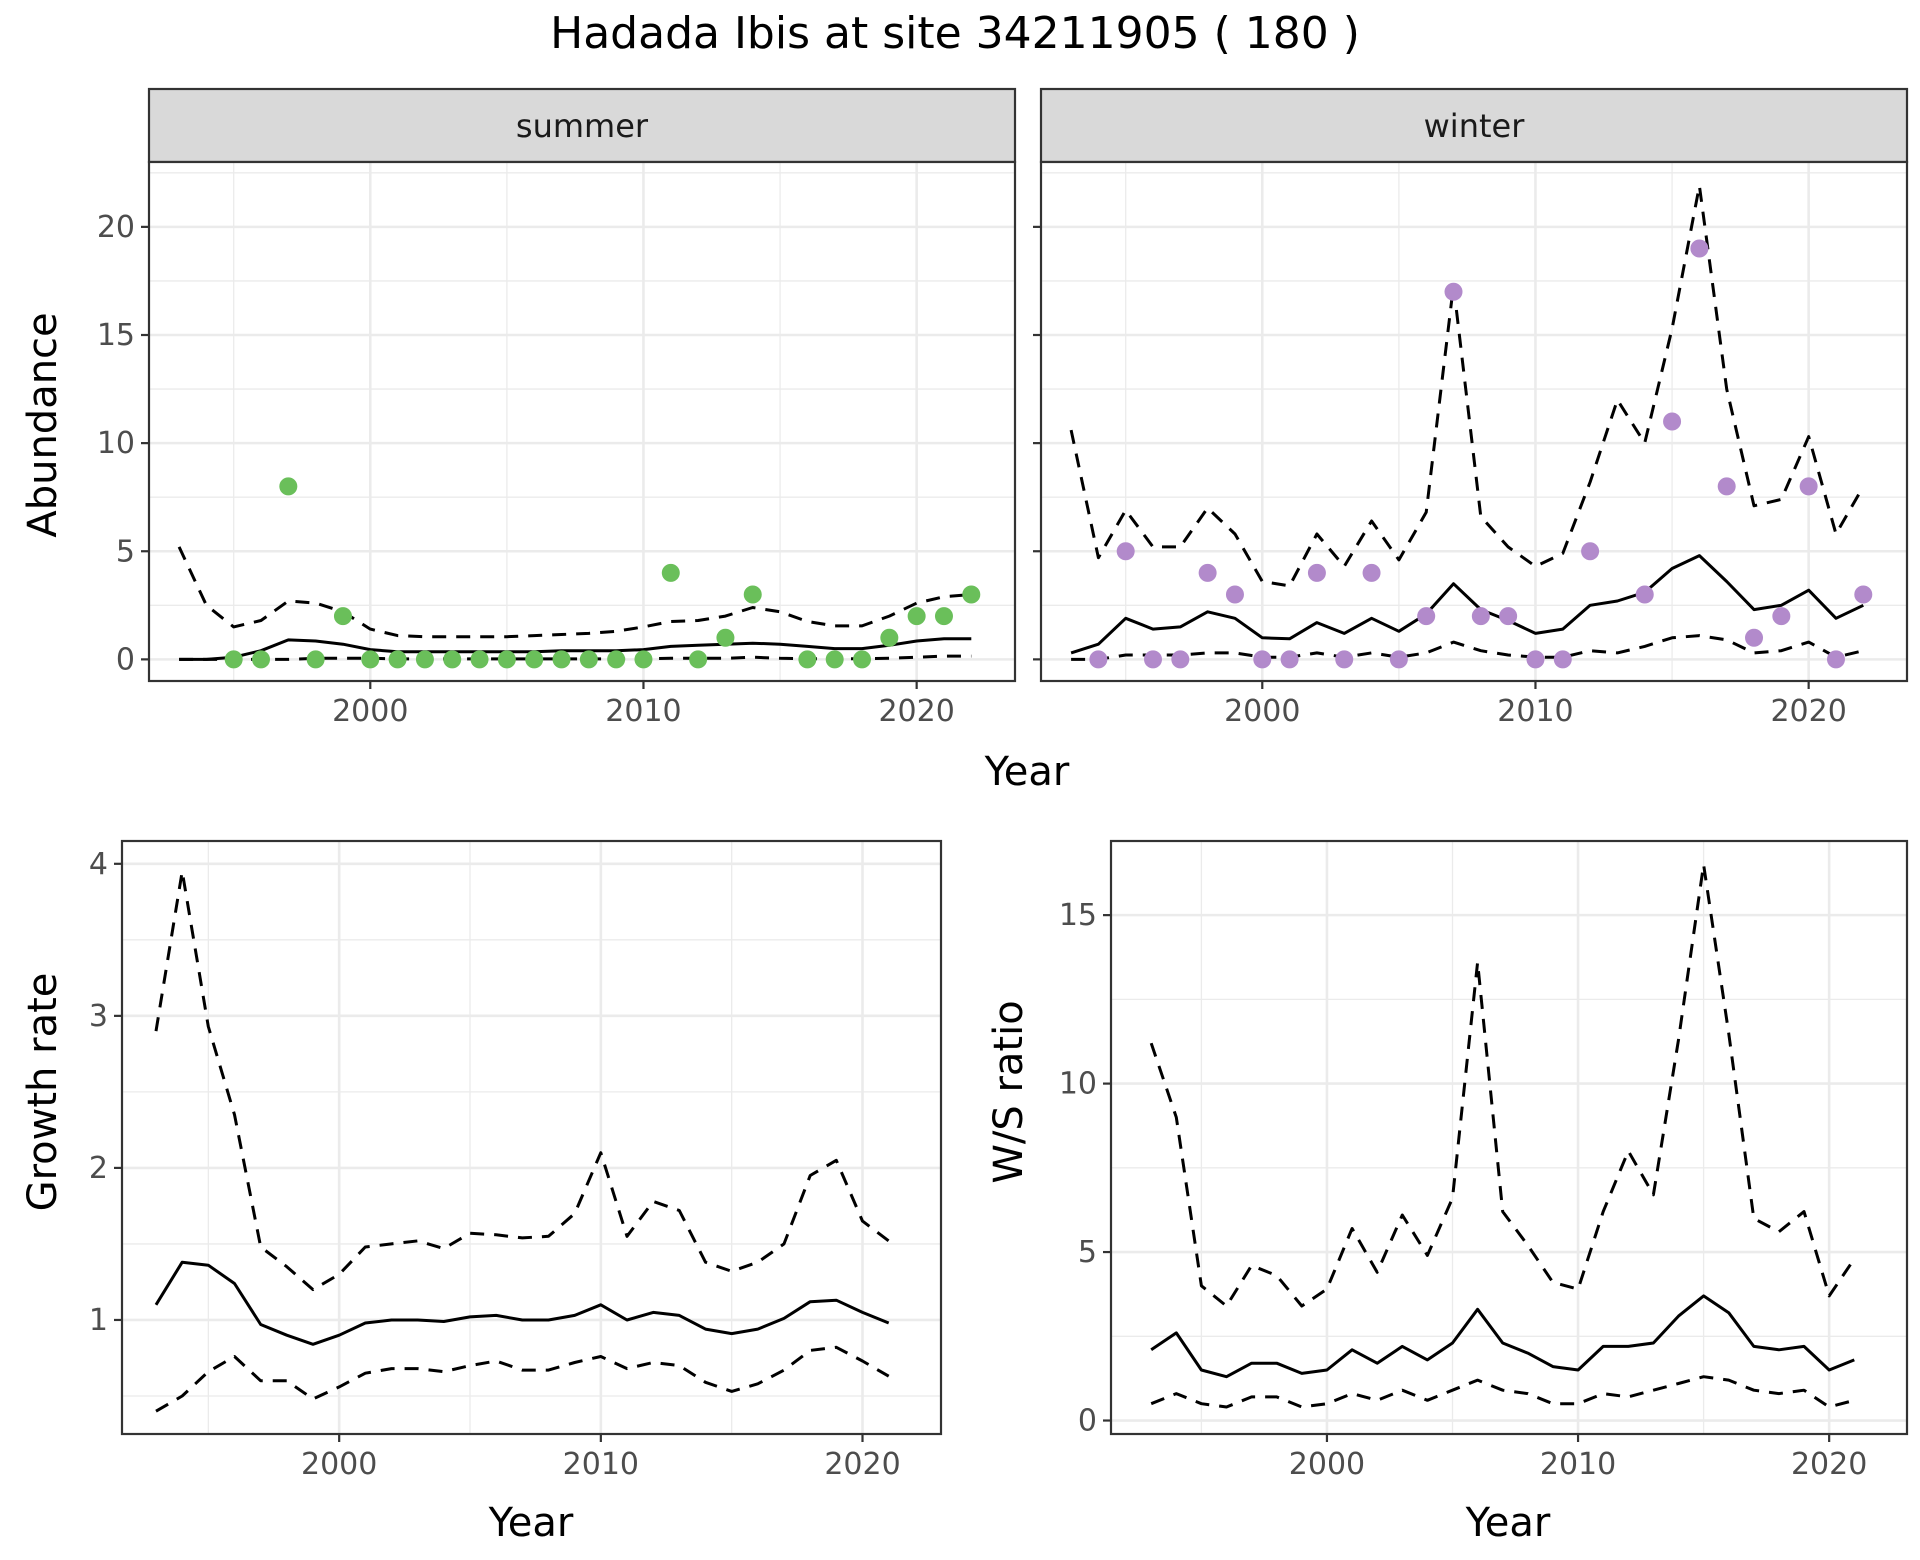  I want to click on ws-lower-line, so click(1502, 1392).